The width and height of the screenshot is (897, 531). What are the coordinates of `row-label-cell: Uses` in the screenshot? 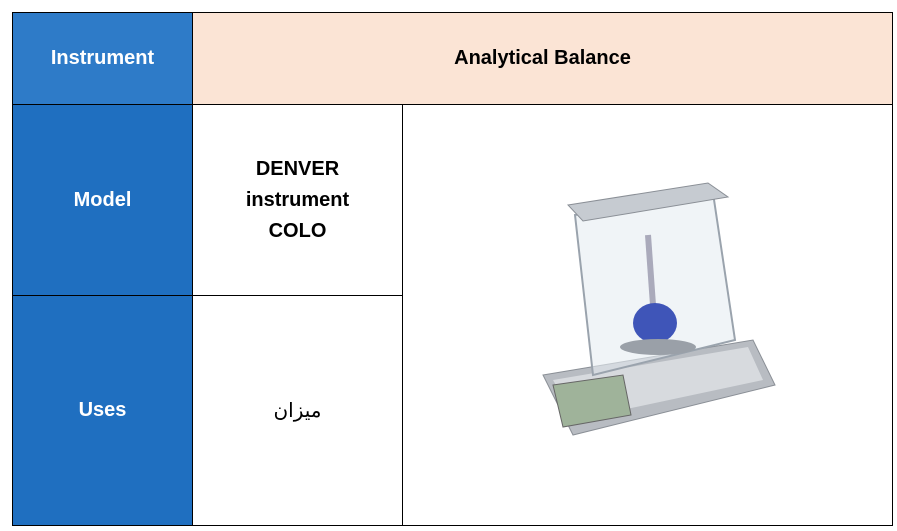 It's located at (102, 410).